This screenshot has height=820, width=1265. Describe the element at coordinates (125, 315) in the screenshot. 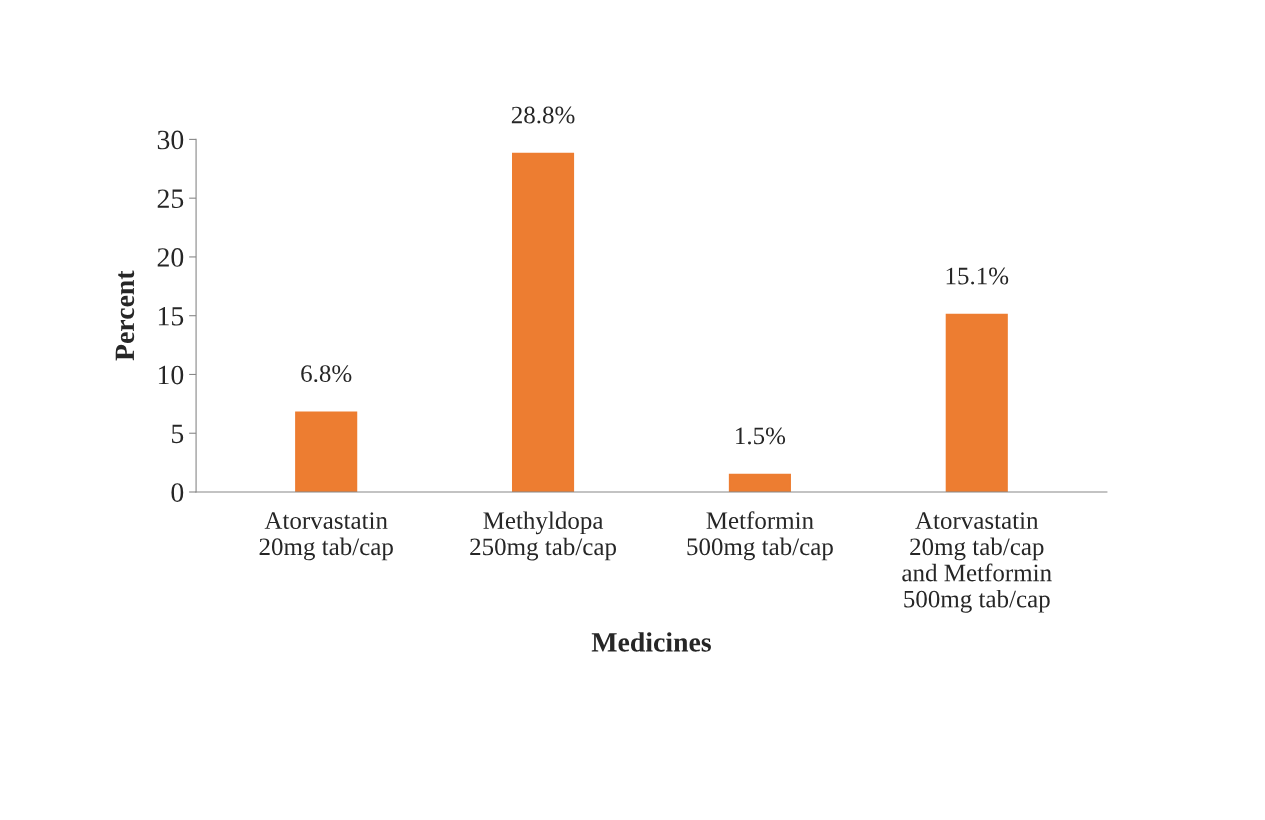

I see `y-axis-title: Percent` at that location.